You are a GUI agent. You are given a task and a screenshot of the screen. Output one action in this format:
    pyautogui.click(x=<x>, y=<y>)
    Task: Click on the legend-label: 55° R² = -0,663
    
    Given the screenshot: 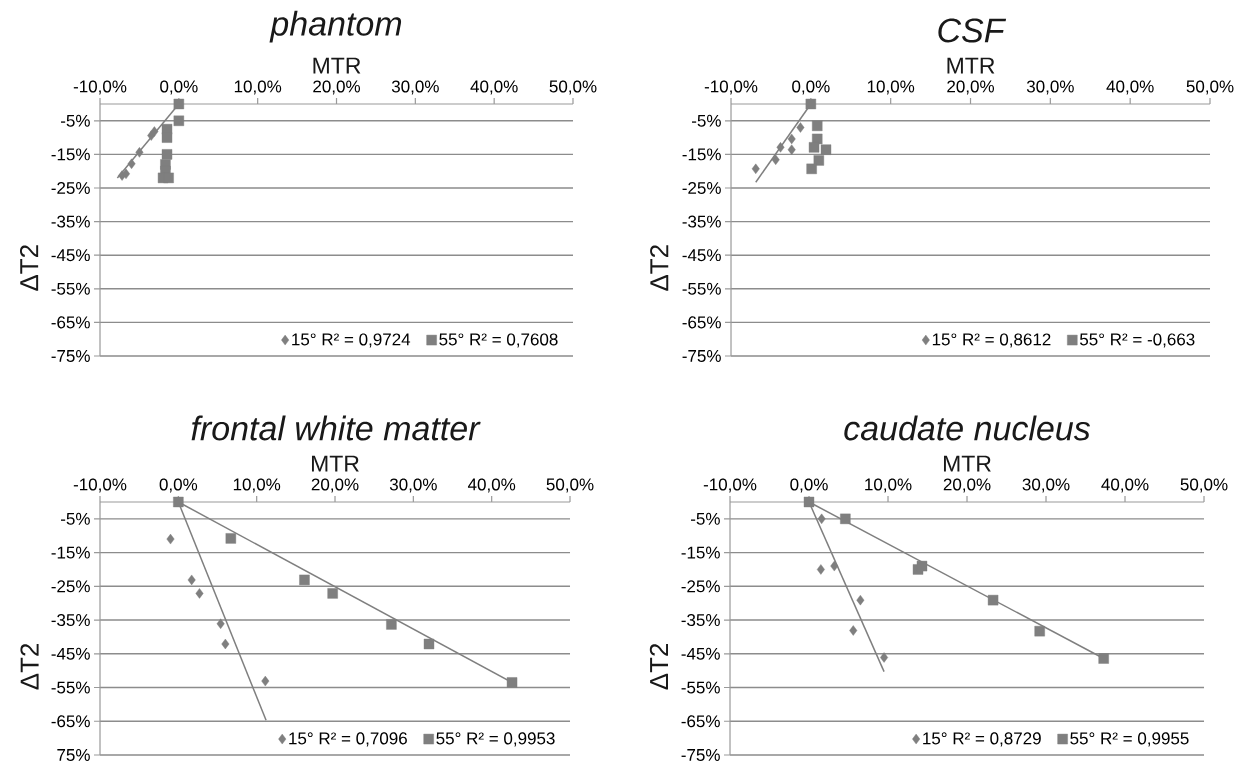 What is the action you would take?
    pyautogui.click(x=1137, y=340)
    